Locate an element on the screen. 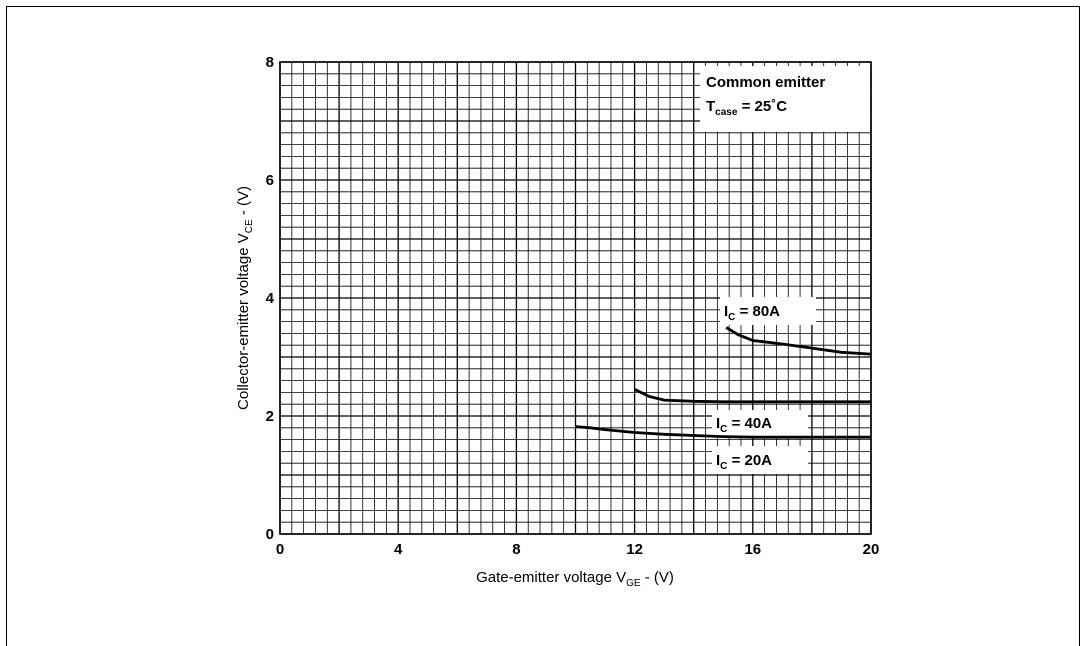  label-bg-40a is located at coordinates (760, 423).